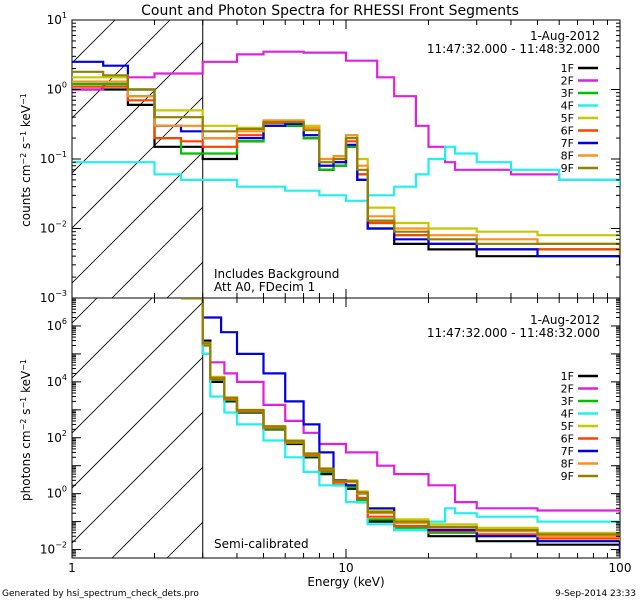 This screenshot has height=604, width=640. Describe the element at coordinates (264, 287) in the screenshot. I see `top-annotation-attenuator: Att A0, FDecim 1` at that location.